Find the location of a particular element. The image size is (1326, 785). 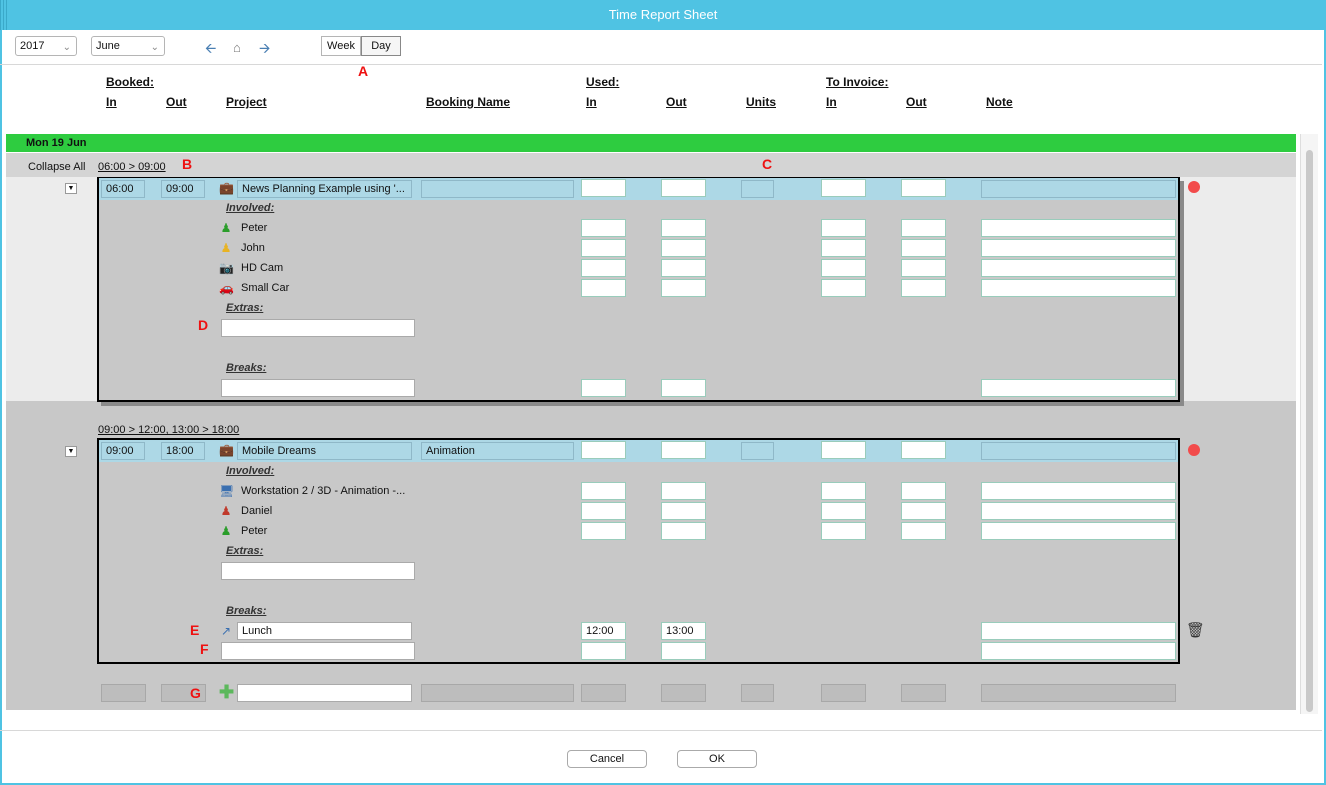

new-booking-out is located at coordinates (183, 693).